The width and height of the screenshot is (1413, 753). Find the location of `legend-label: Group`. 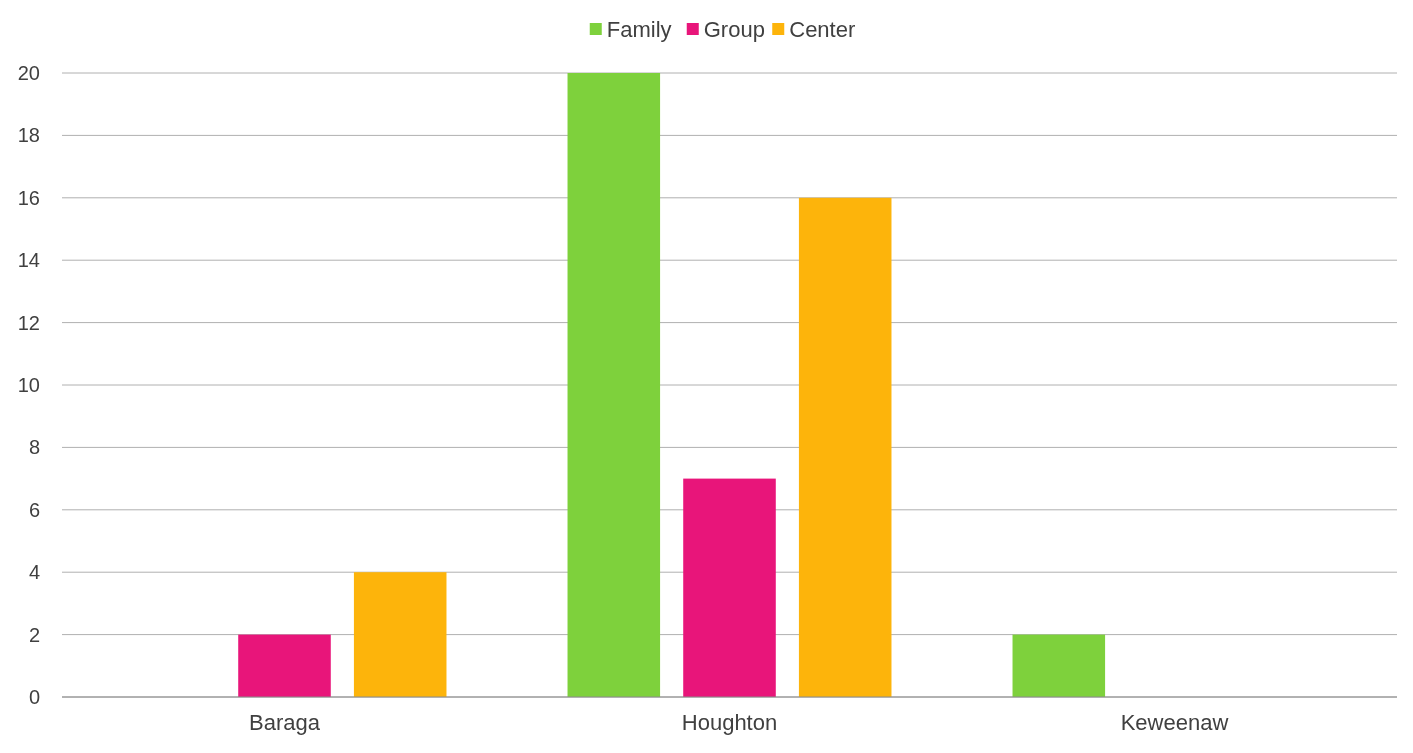

legend-label: Group is located at coordinates (734, 29).